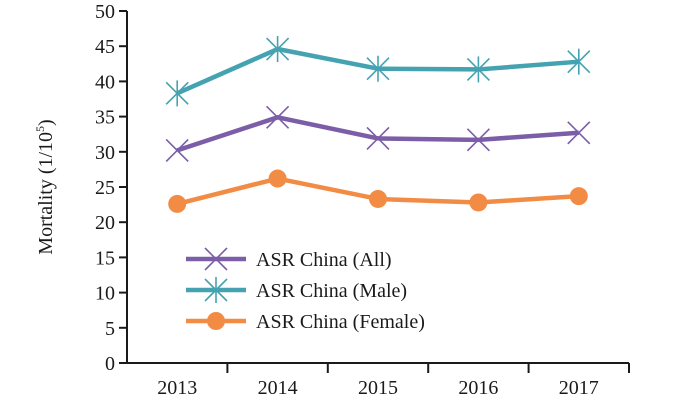 The width and height of the screenshot is (700, 400). What do you see at coordinates (105, 118) in the screenshot?
I see `y-tick-label: 35` at bounding box center [105, 118].